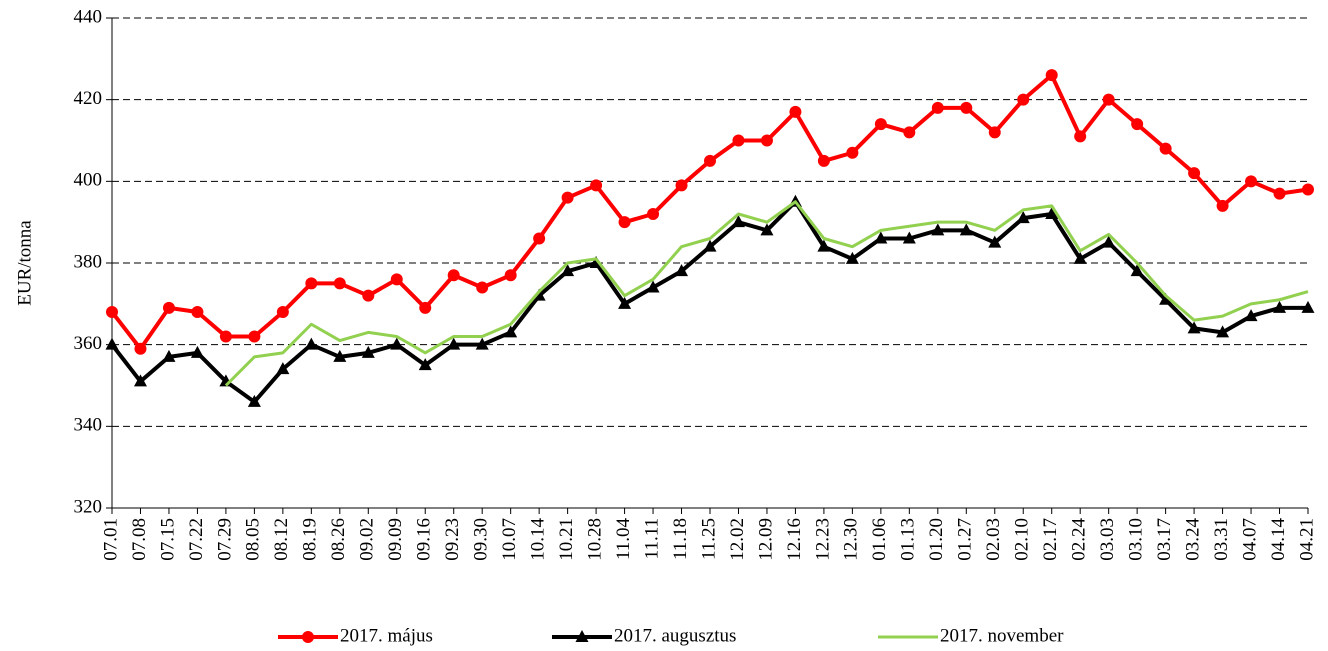  What do you see at coordinates (509, 539) in the screenshot?
I see `x-tick-label: 10.07` at bounding box center [509, 539].